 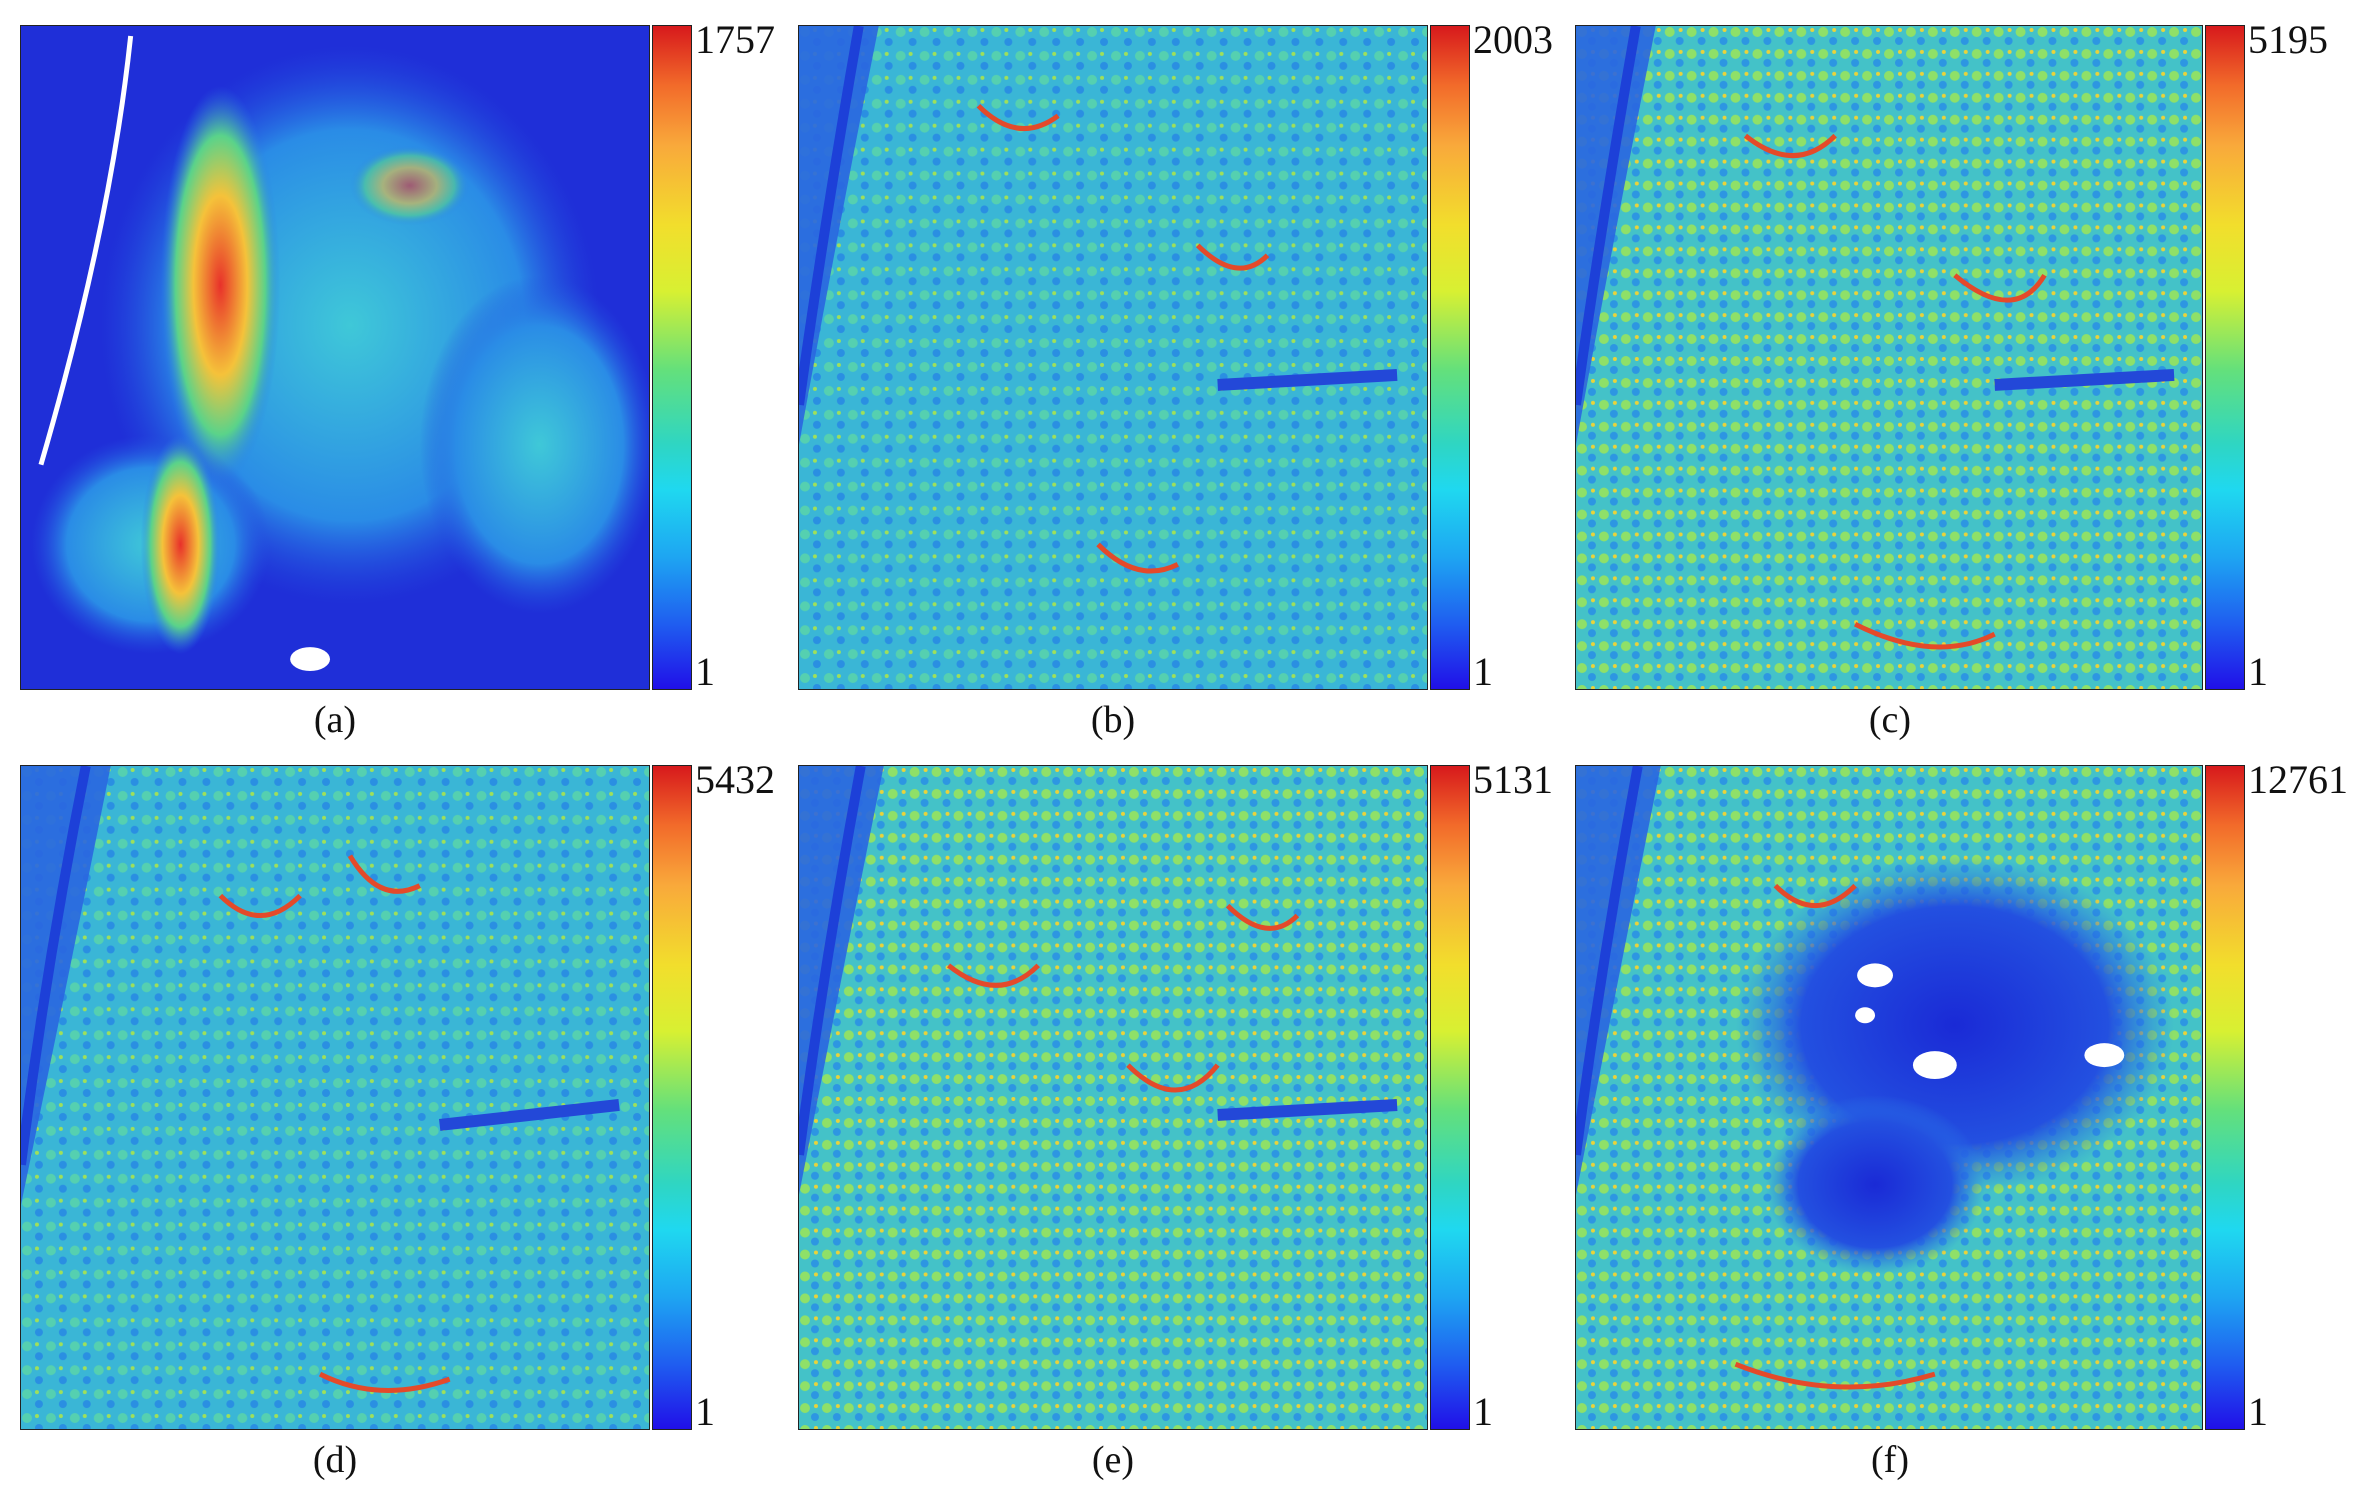 What do you see at coordinates (335, 720) in the screenshot?
I see `panel-label-a: (a)` at bounding box center [335, 720].